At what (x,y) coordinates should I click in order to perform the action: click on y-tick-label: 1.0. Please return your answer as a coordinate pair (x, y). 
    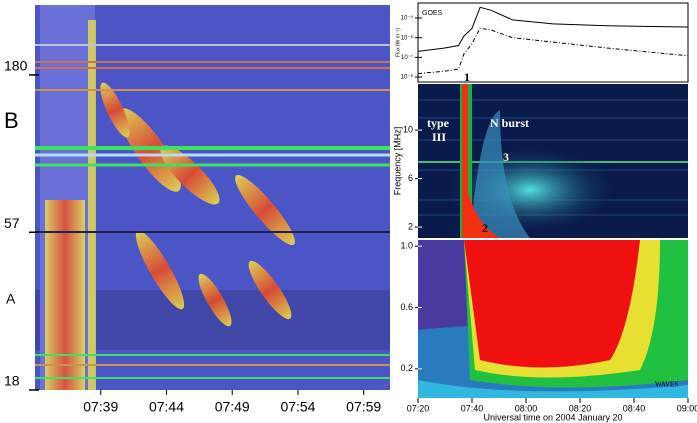
    Looking at the image, I should click on (406, 246).